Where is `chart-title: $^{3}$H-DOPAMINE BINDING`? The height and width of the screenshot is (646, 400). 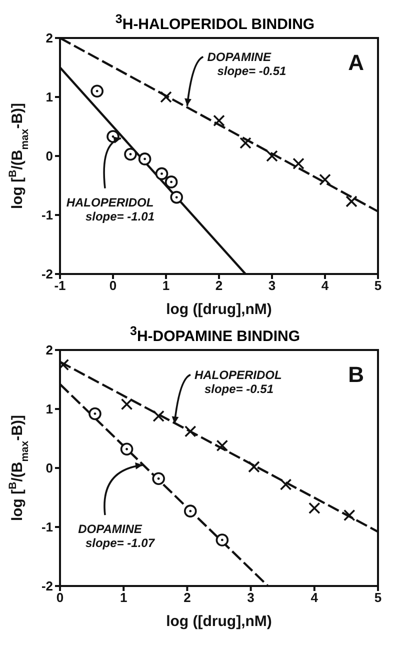 chart-title: $^{3}$H-DOPAMINE BINDING is located at coordinates (214, 334).